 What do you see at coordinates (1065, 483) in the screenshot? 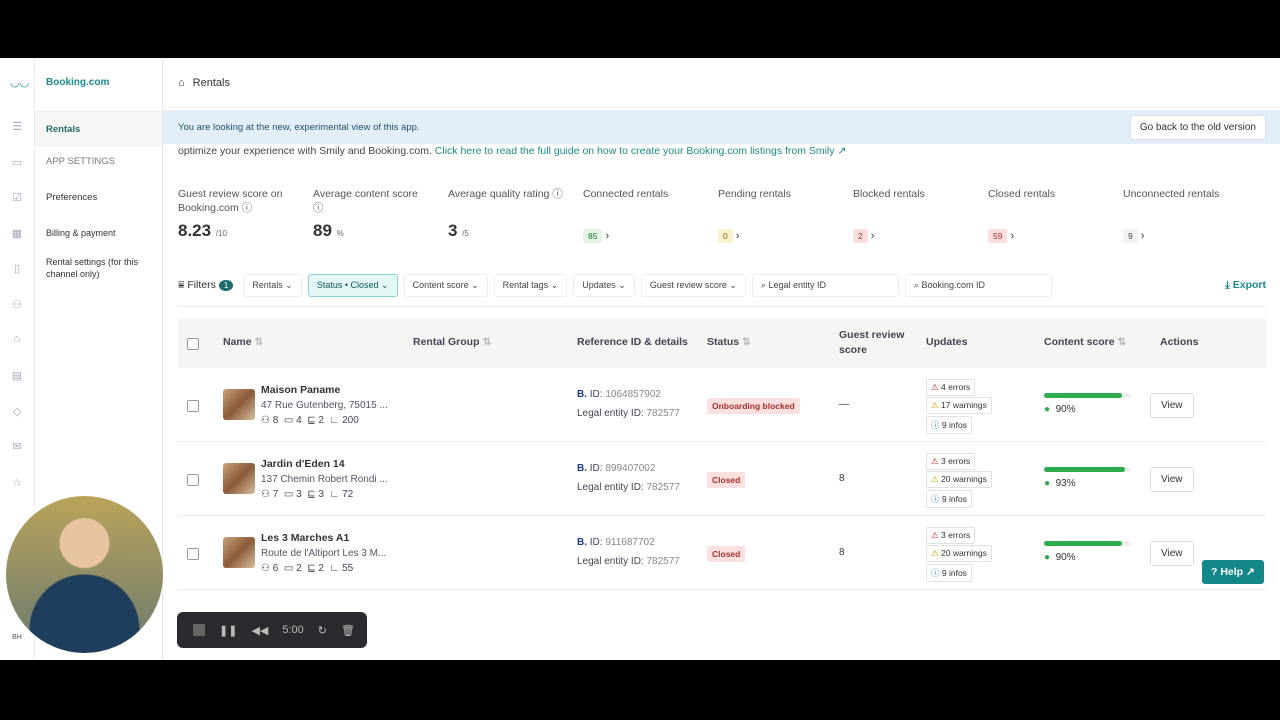
I see `score-value: 93%` at bounding box center [1065, 483].